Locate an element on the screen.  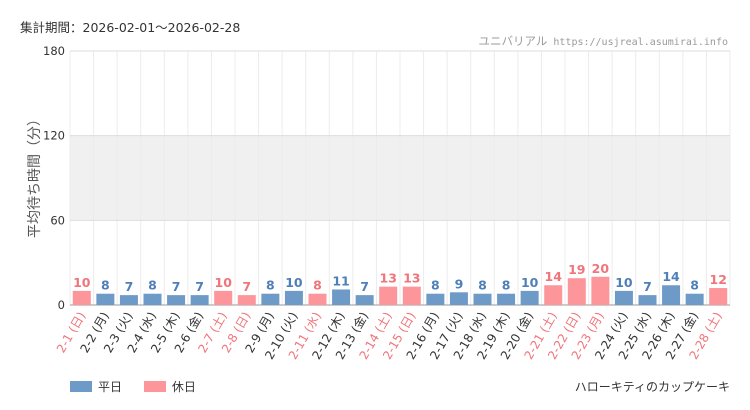
data-label: 19 is located at coordinates (576, 269).